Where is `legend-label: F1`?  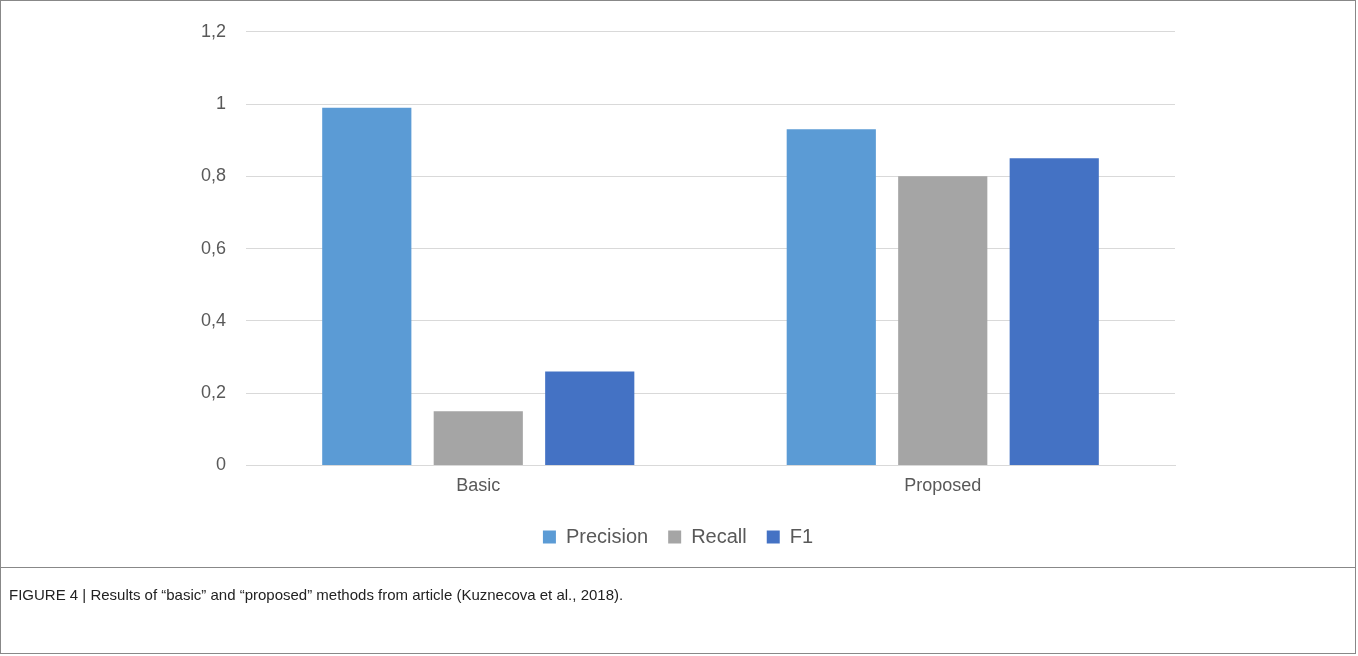 legend-label: F1 is located at coordinates (801, 535).